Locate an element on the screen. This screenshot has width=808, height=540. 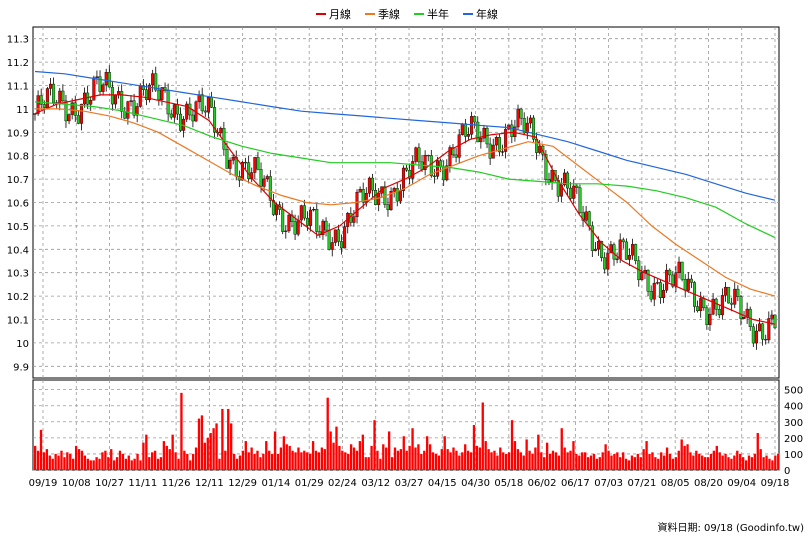
legend-label-0: 月線 is located at coordinates (340, 14).